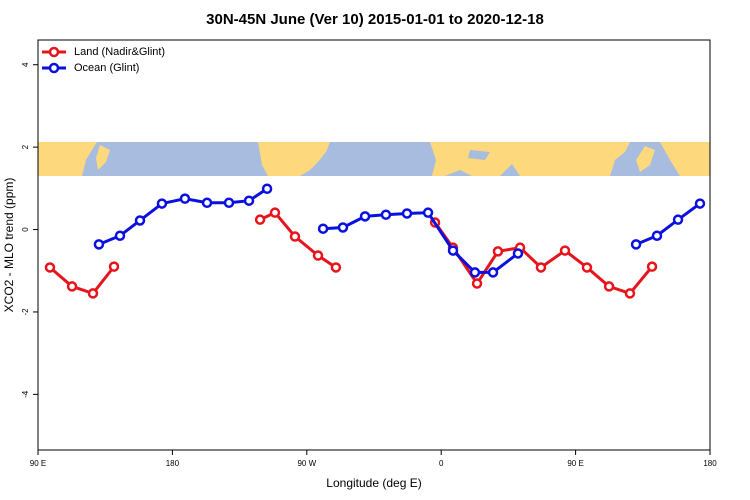  What do you see at coordinates (25, 312) in the screenshot?
I see `y-tick-label: -2` at bounding box center [25, 312].